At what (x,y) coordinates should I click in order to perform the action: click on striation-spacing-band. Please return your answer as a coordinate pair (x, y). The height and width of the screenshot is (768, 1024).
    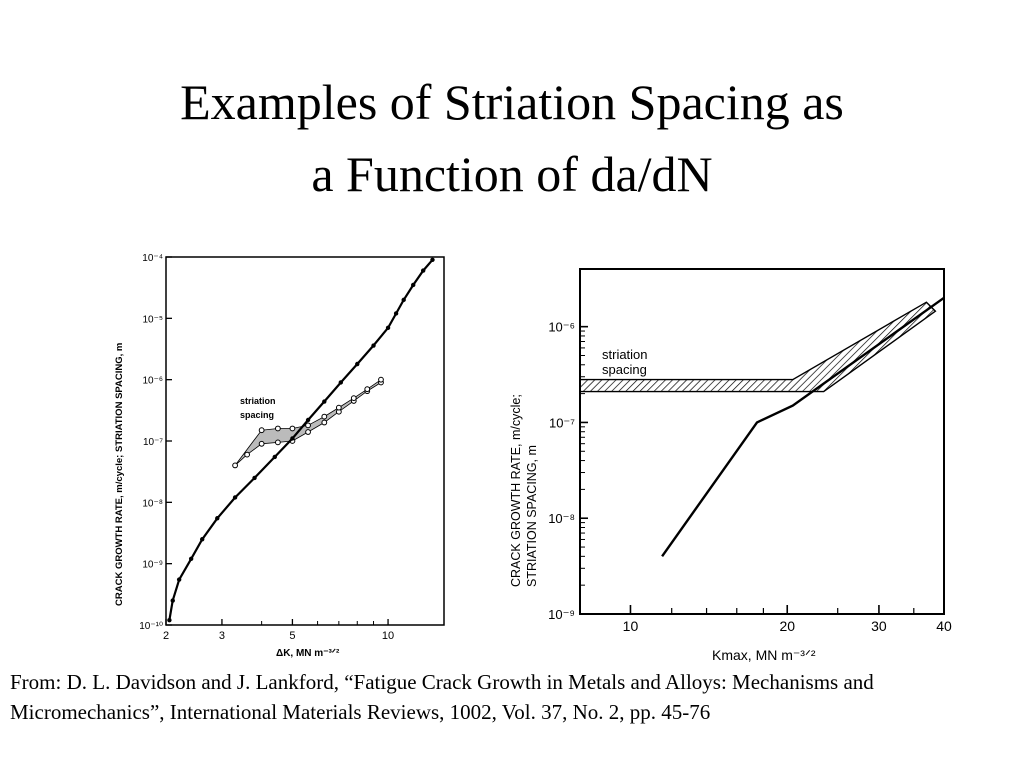
    Looking at the image, I should click on (758, 347).